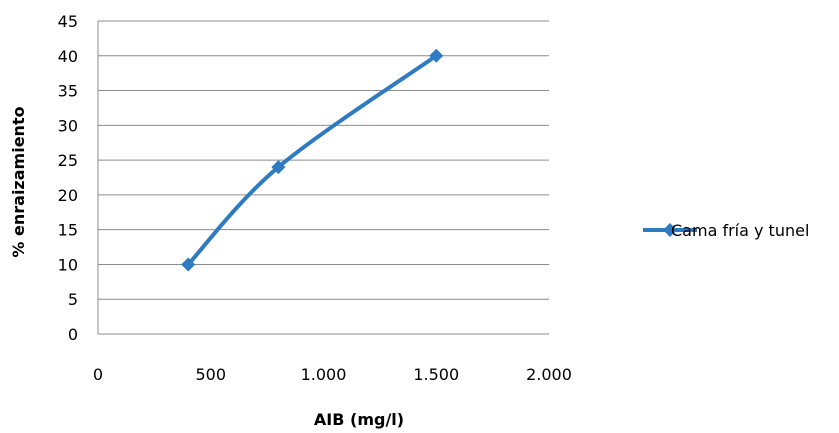 The width and height of the screenshot is (839, 433). Describe the element at coordinates (73, 334) in the screenshot. I see `y-tick-label: 0` at that location.